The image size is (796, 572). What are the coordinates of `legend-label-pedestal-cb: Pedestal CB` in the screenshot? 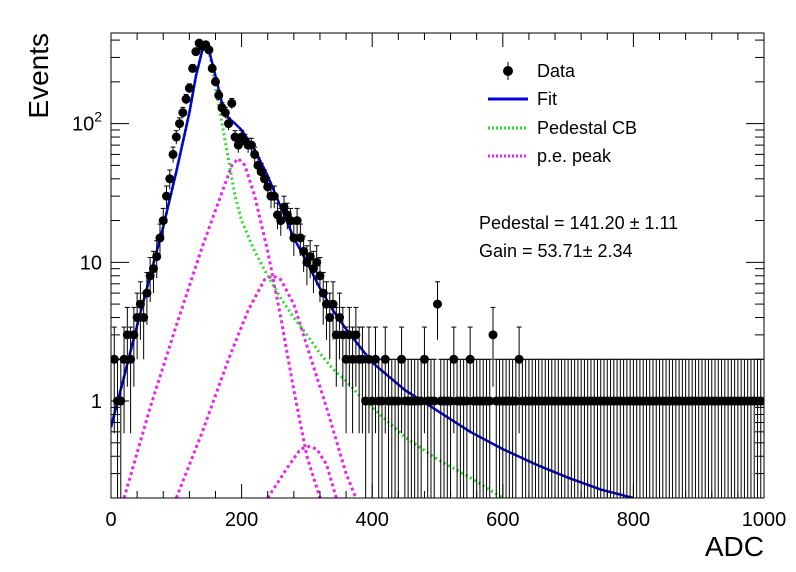 It's located at (587, 128).